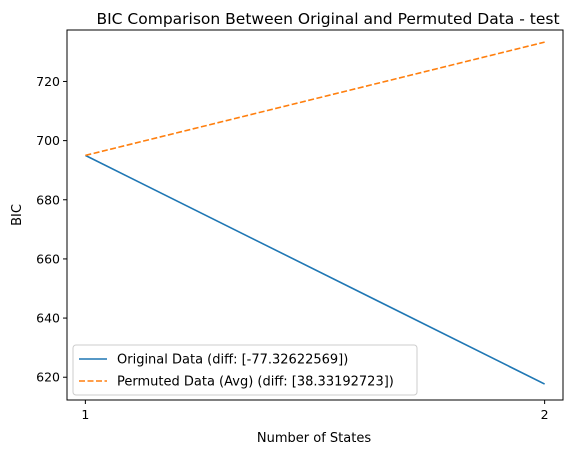  I want to click on y-axis-ticks: 620 640 660 680 700 720, so click(51, 229).